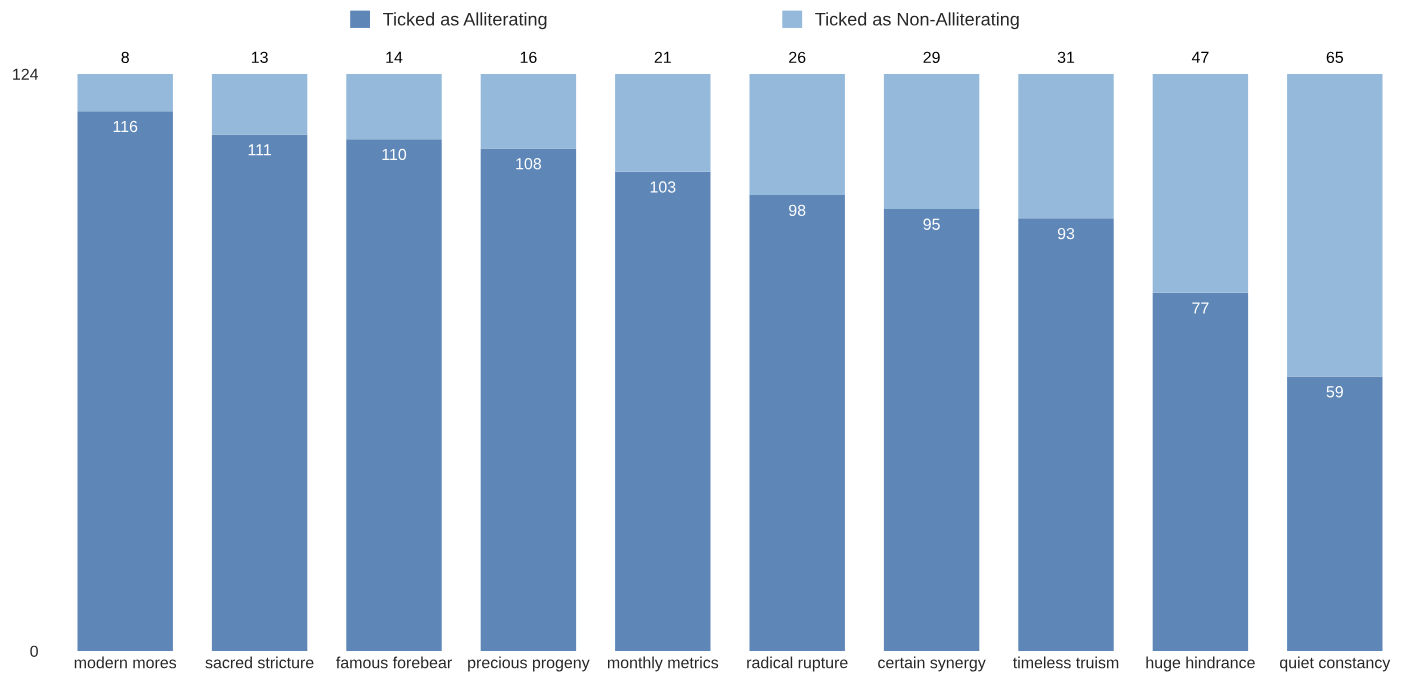  Describe the element at coordinates (1200, 57) in the screenshot. I see `data-label: 47` at that location.